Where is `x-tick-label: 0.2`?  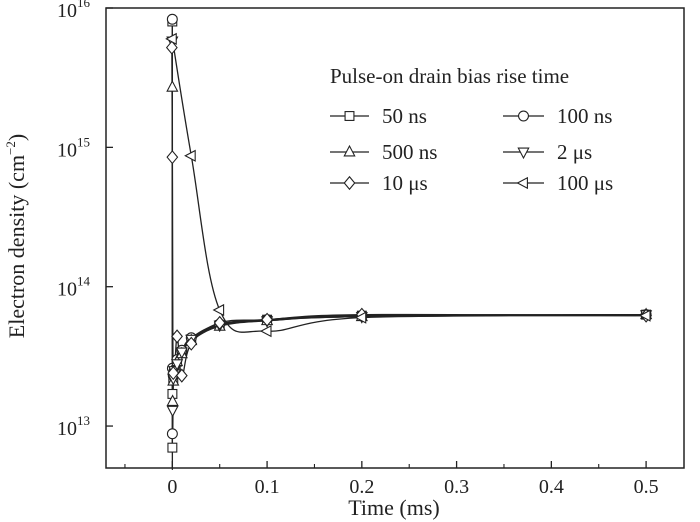
x-tick-label: 0.2 is located at coordinates (361, 487).